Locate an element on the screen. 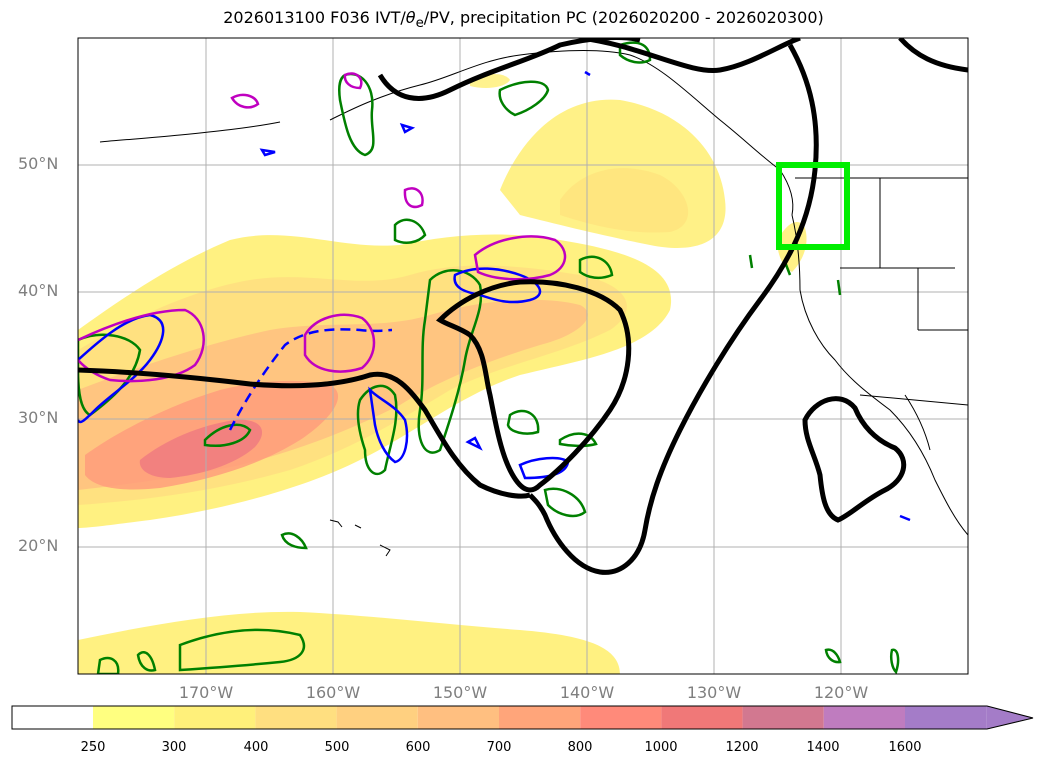  border-mexico is located at coordinates (913, 400).